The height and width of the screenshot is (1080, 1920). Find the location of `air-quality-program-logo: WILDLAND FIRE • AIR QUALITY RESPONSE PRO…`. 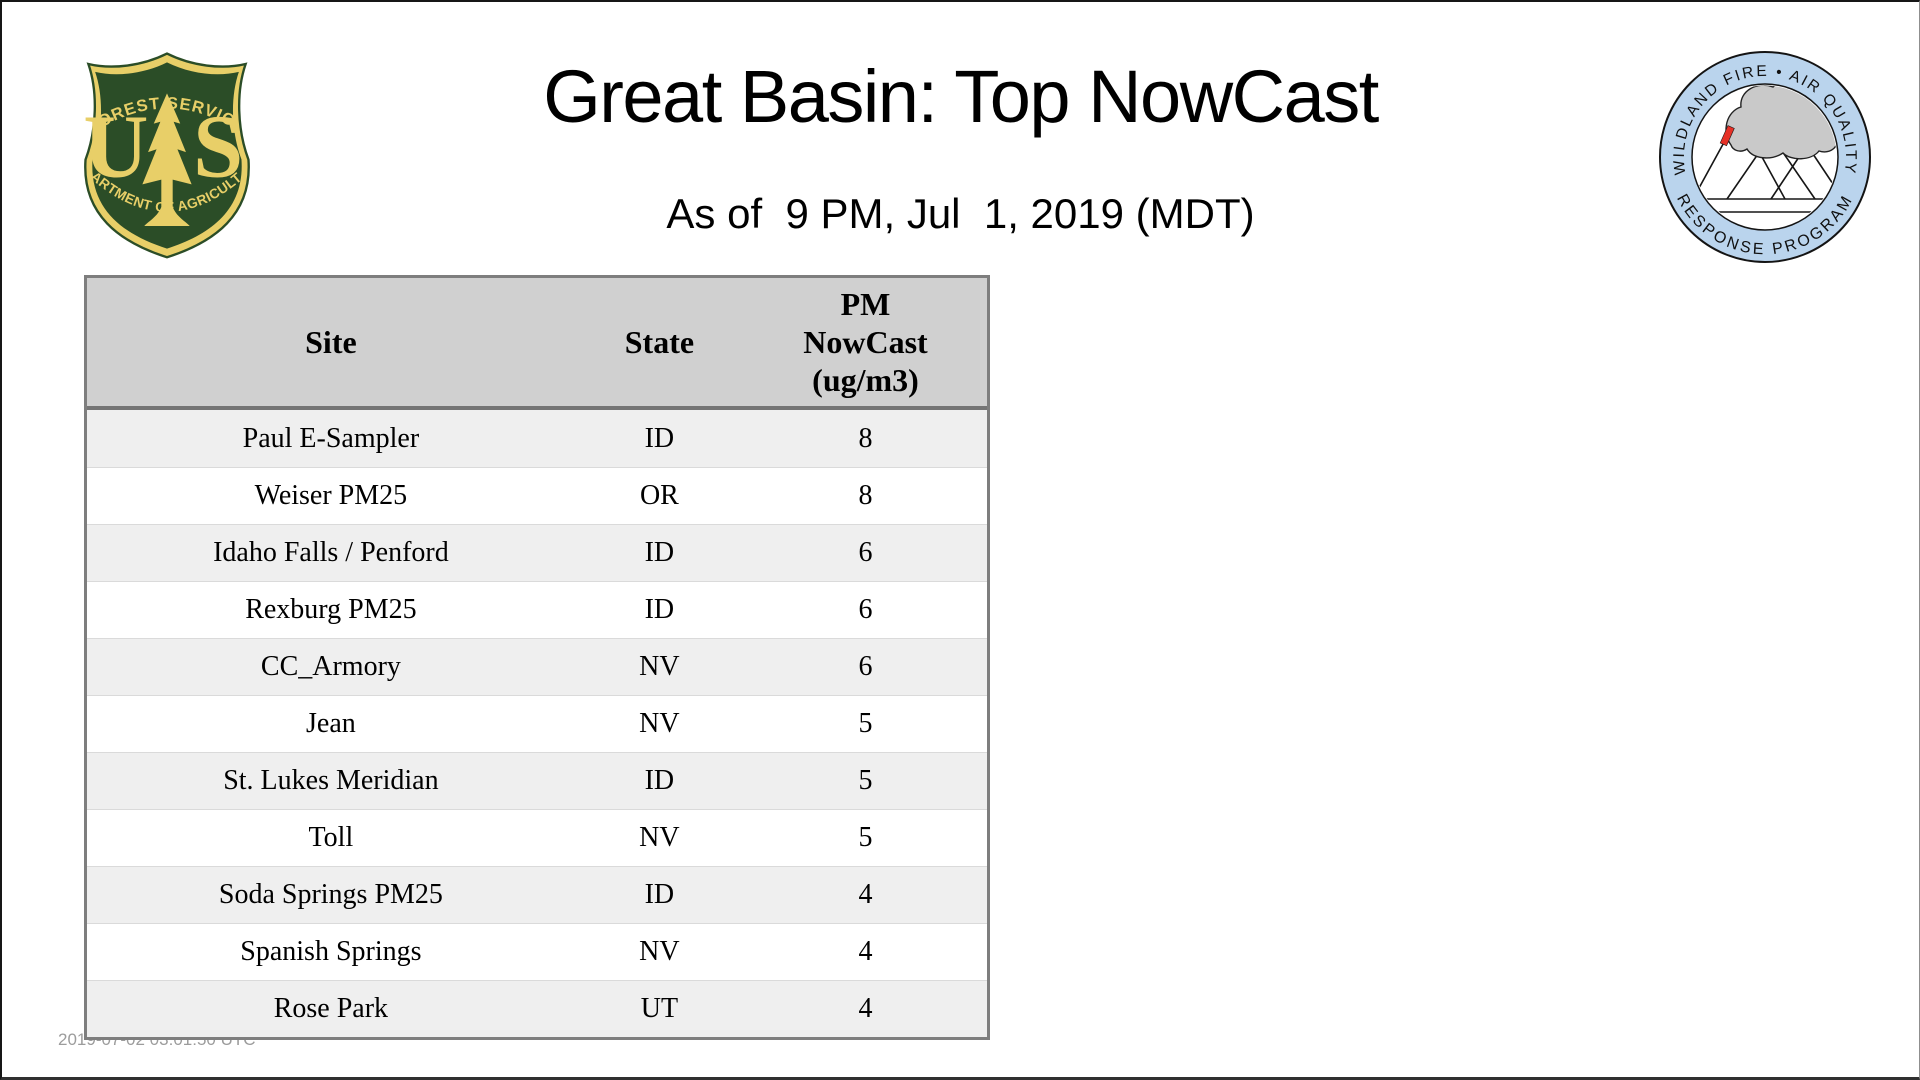

air-quality-program-logo: WILDLAND FIRE • AIR QUALITY RESPONSE PRO… is located at coordinates (1765, 157).